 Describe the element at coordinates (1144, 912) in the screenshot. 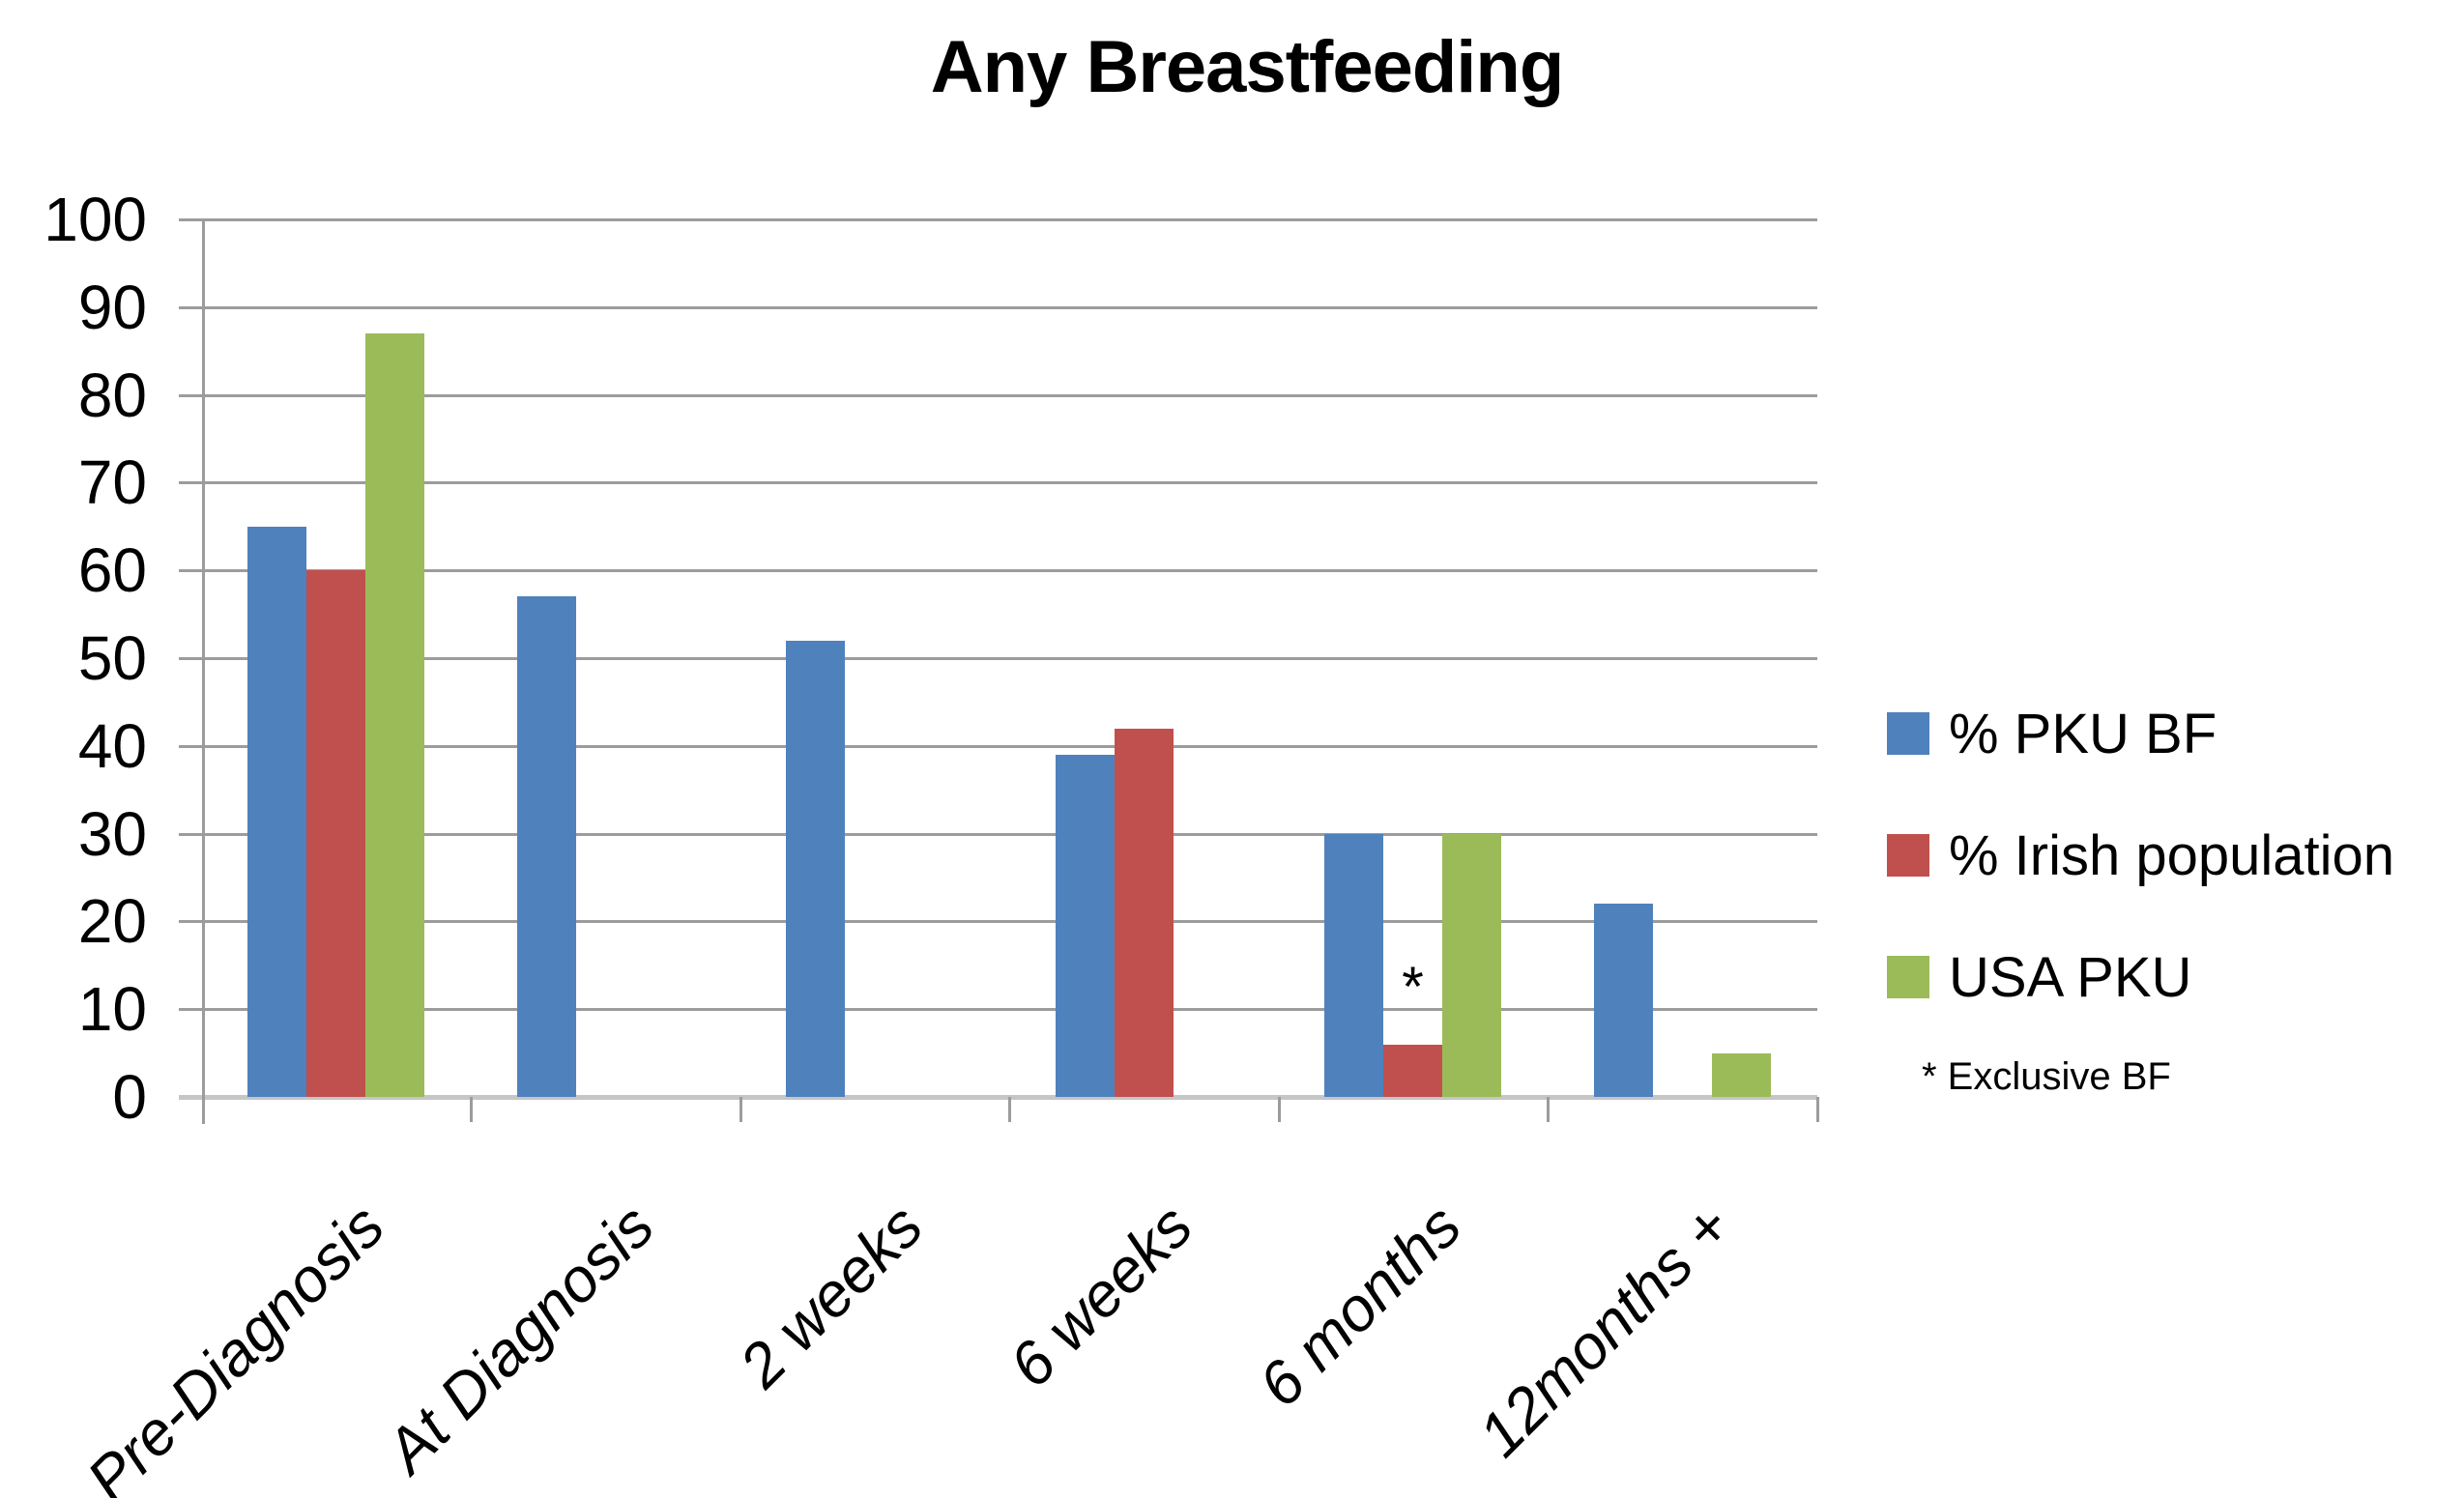

I see `bar-irish-population-6-weeks` at that location.